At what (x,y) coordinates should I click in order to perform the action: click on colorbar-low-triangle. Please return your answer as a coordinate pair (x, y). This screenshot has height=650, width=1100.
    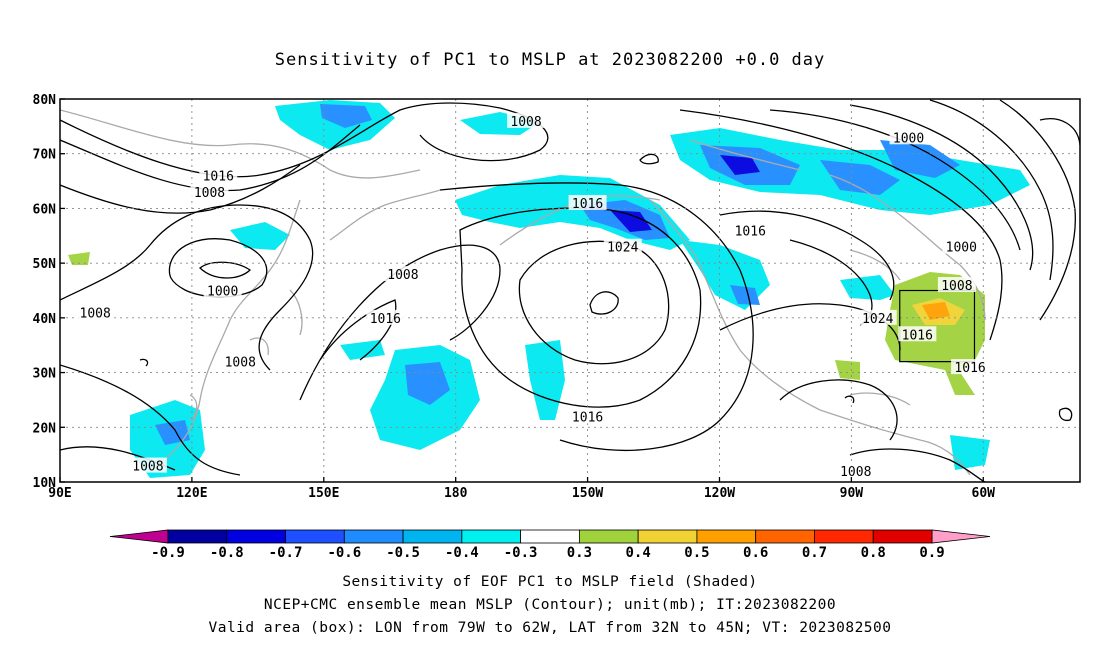
    Looking at the image, I should click on (139, 536).